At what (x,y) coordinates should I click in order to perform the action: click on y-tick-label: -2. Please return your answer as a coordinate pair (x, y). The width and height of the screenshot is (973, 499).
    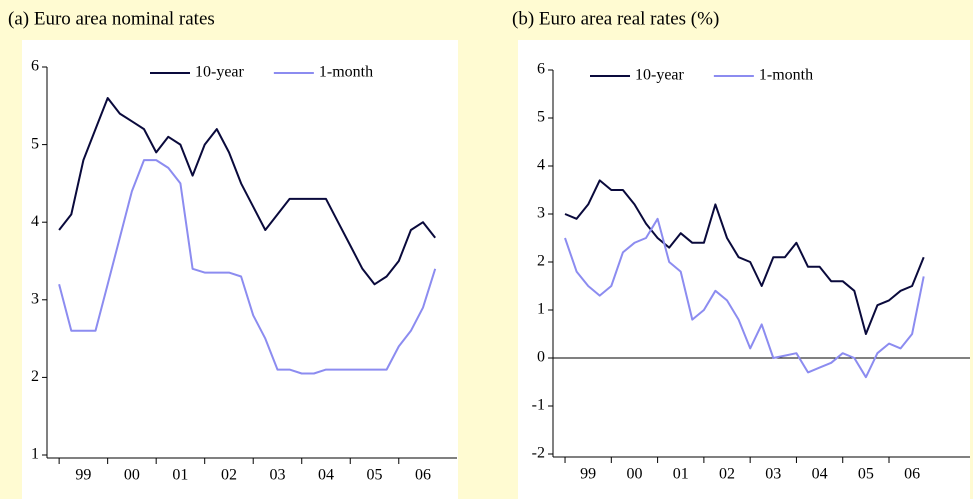
    Looking at the image, I should click on (538, 453).